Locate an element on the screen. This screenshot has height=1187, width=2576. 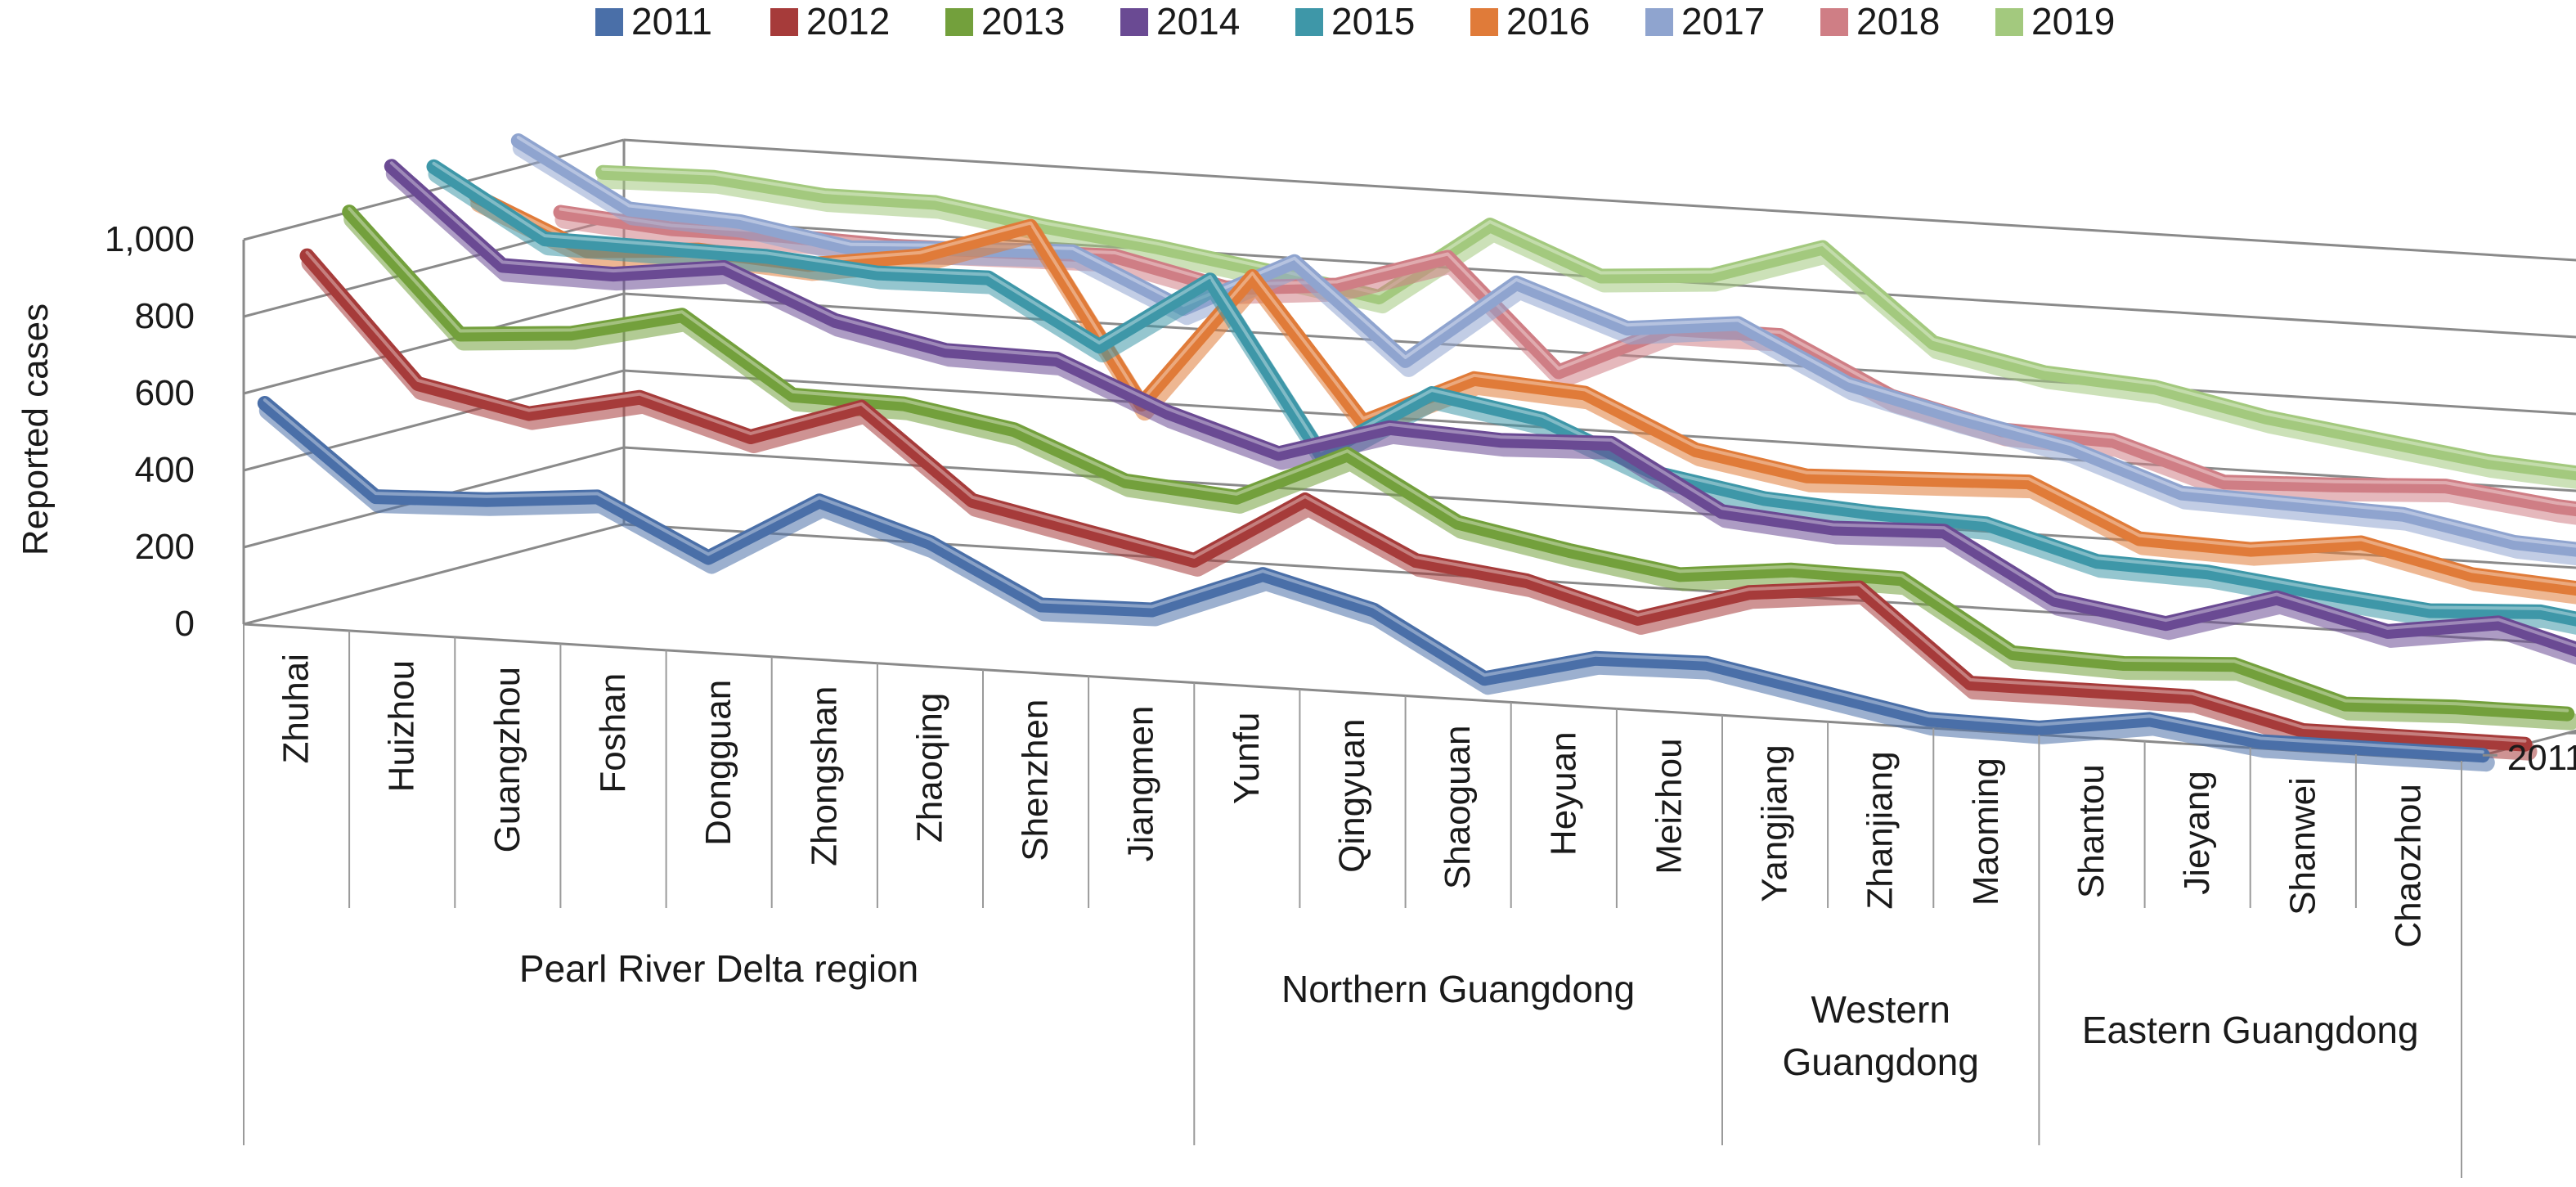
category-label: Guangzhou is located at coordinates (507, 760).